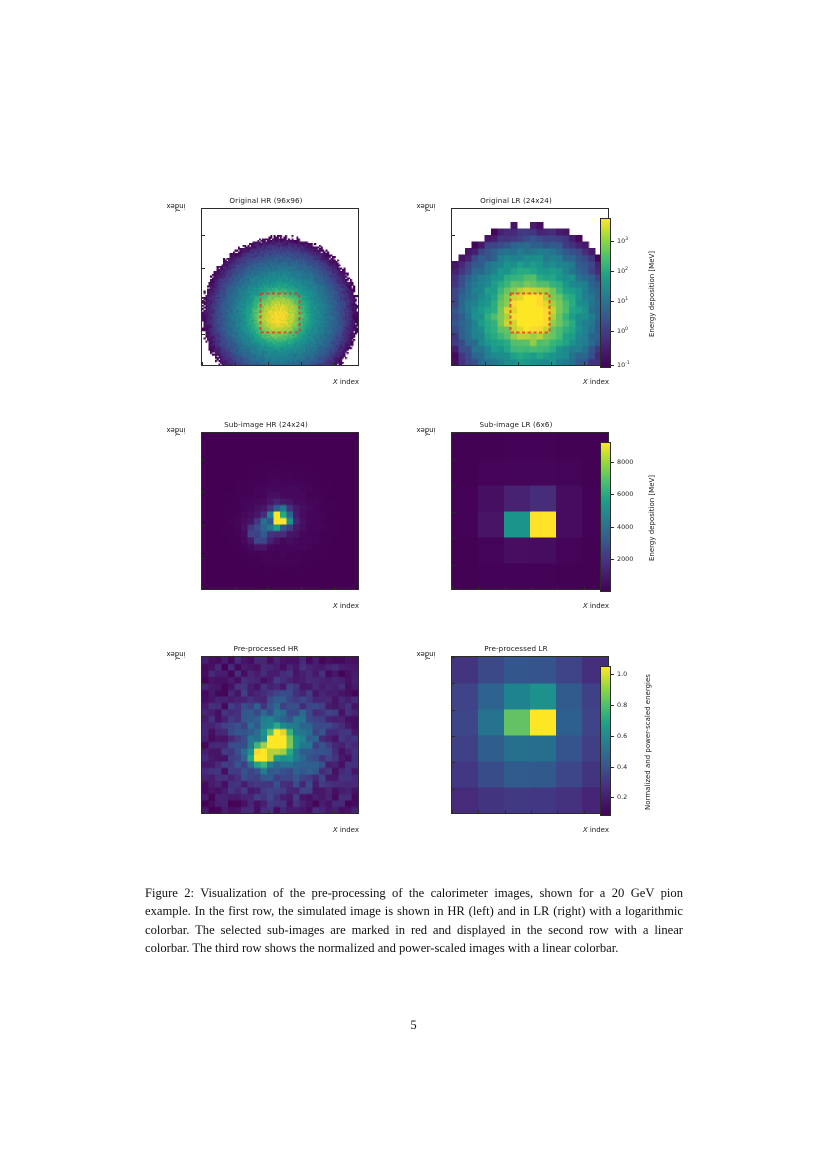  Describe the element at coordinates (280, 511) in the screenshot. I see `plot-area-sub-image-hr: 0510152005101520` at that location.